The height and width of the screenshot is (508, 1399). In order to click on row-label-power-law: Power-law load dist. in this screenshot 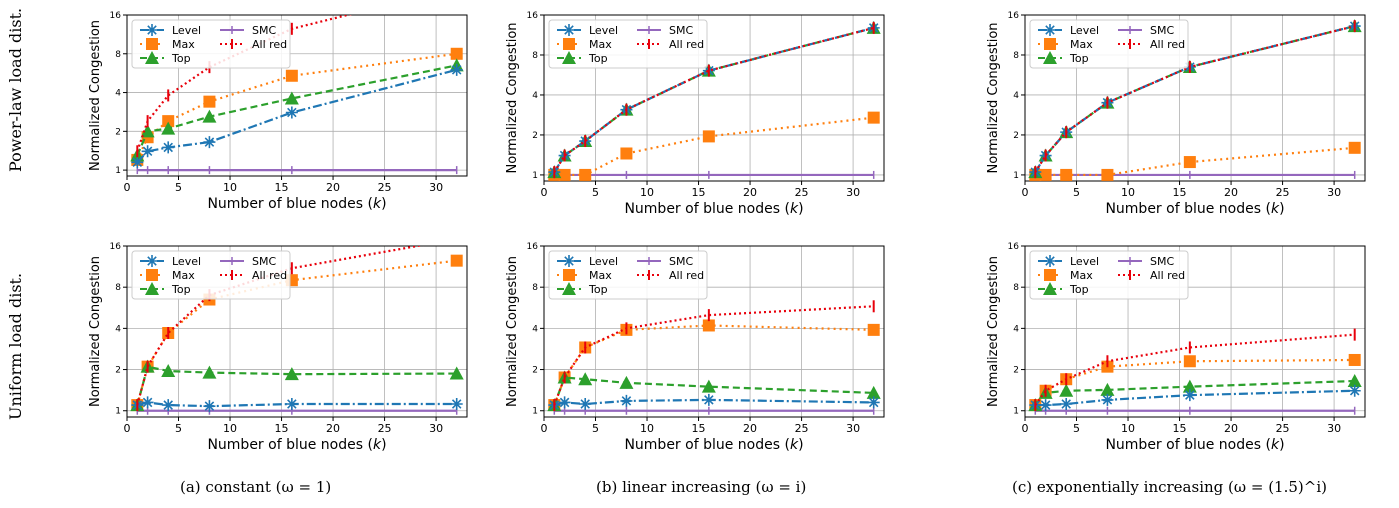, I will do `click(15, 89)`.